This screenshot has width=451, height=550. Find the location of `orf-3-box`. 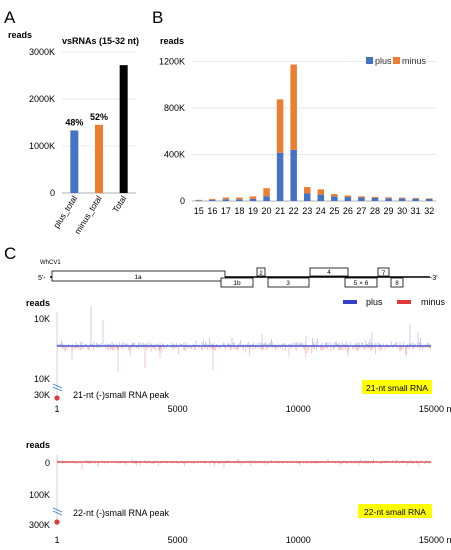

orf-3-box is located at coordinates (288, 282).